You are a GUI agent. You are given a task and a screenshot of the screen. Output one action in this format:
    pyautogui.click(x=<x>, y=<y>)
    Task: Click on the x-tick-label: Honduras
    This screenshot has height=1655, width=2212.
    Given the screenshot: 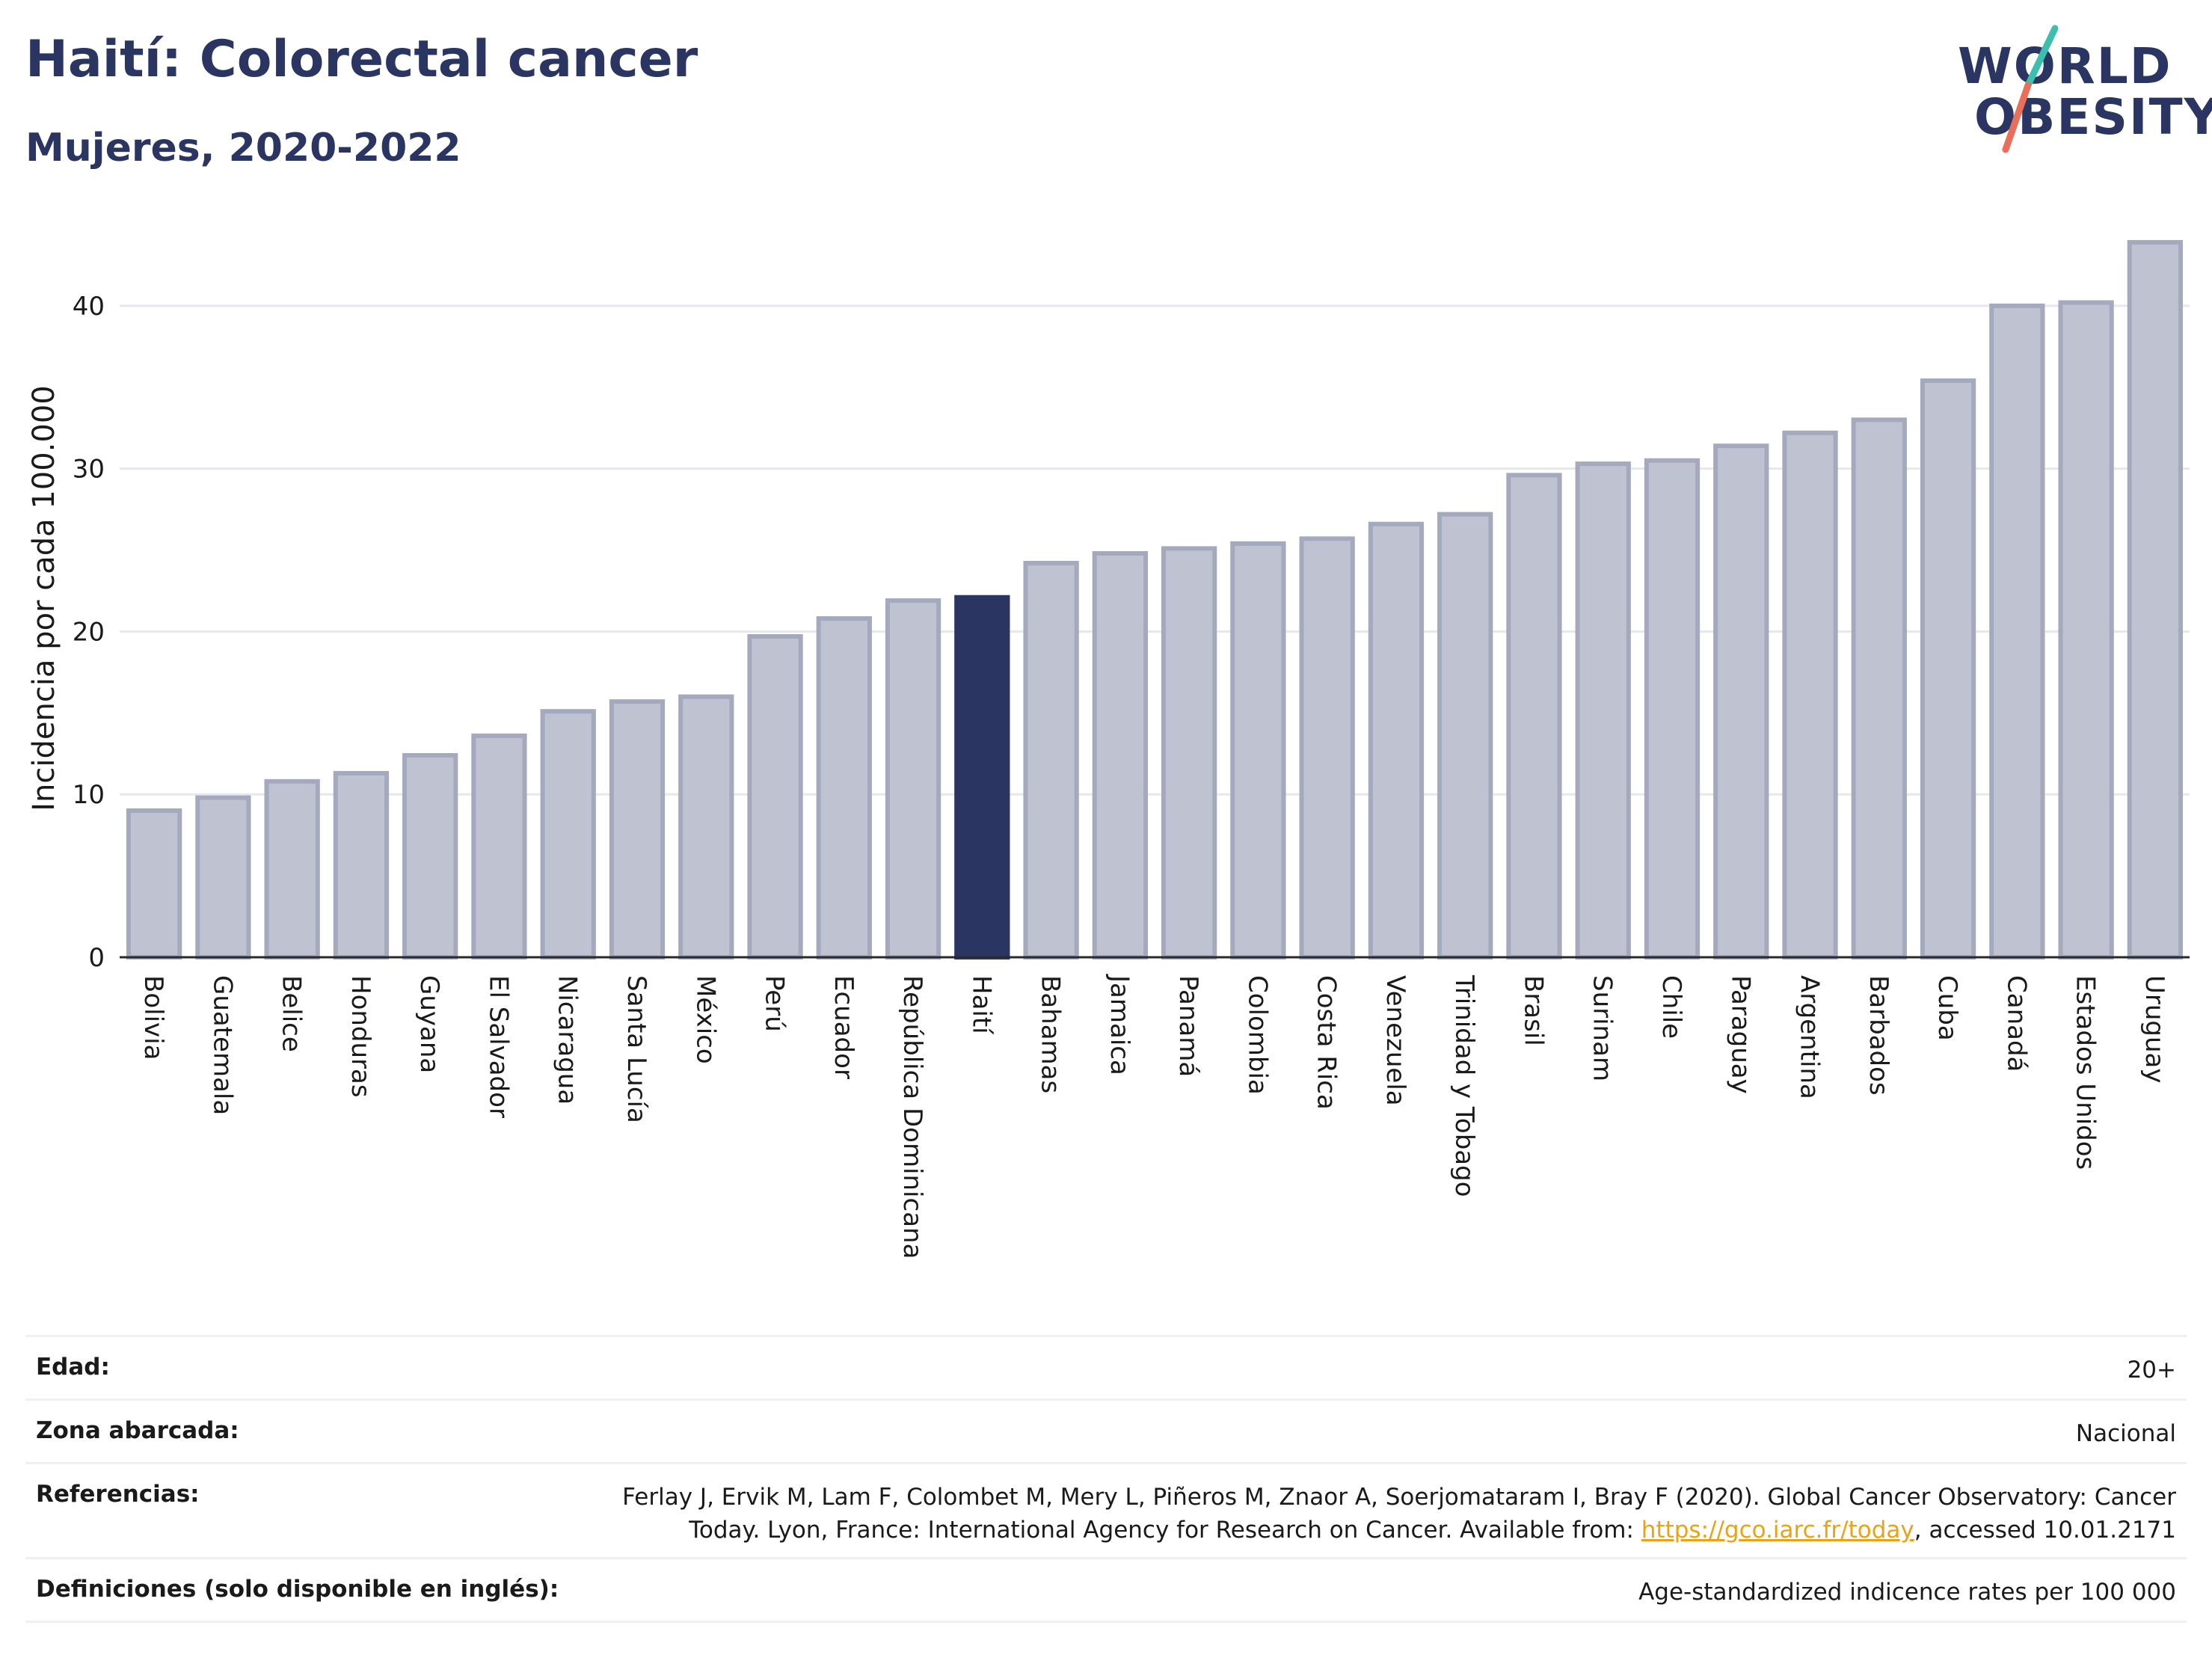 What is the action you would take?
    pyautogui.click(x=360, y=1036)
    